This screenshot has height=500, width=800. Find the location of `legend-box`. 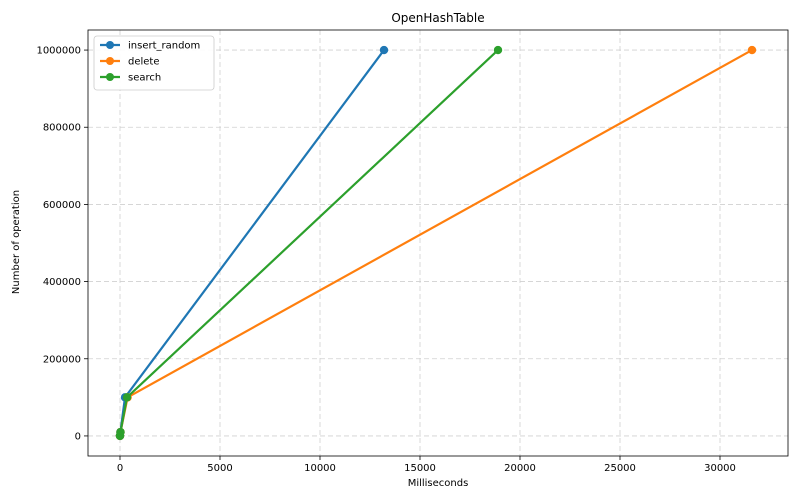

legend-box is located at coordinates (154, 63).